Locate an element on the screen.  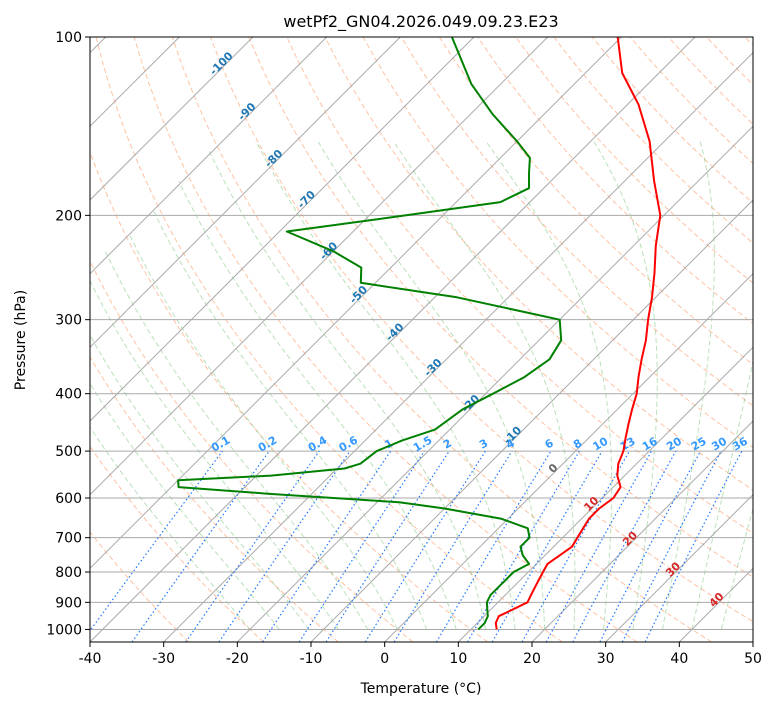
x-tick-label: 10 is located at coordinates (458, 659).